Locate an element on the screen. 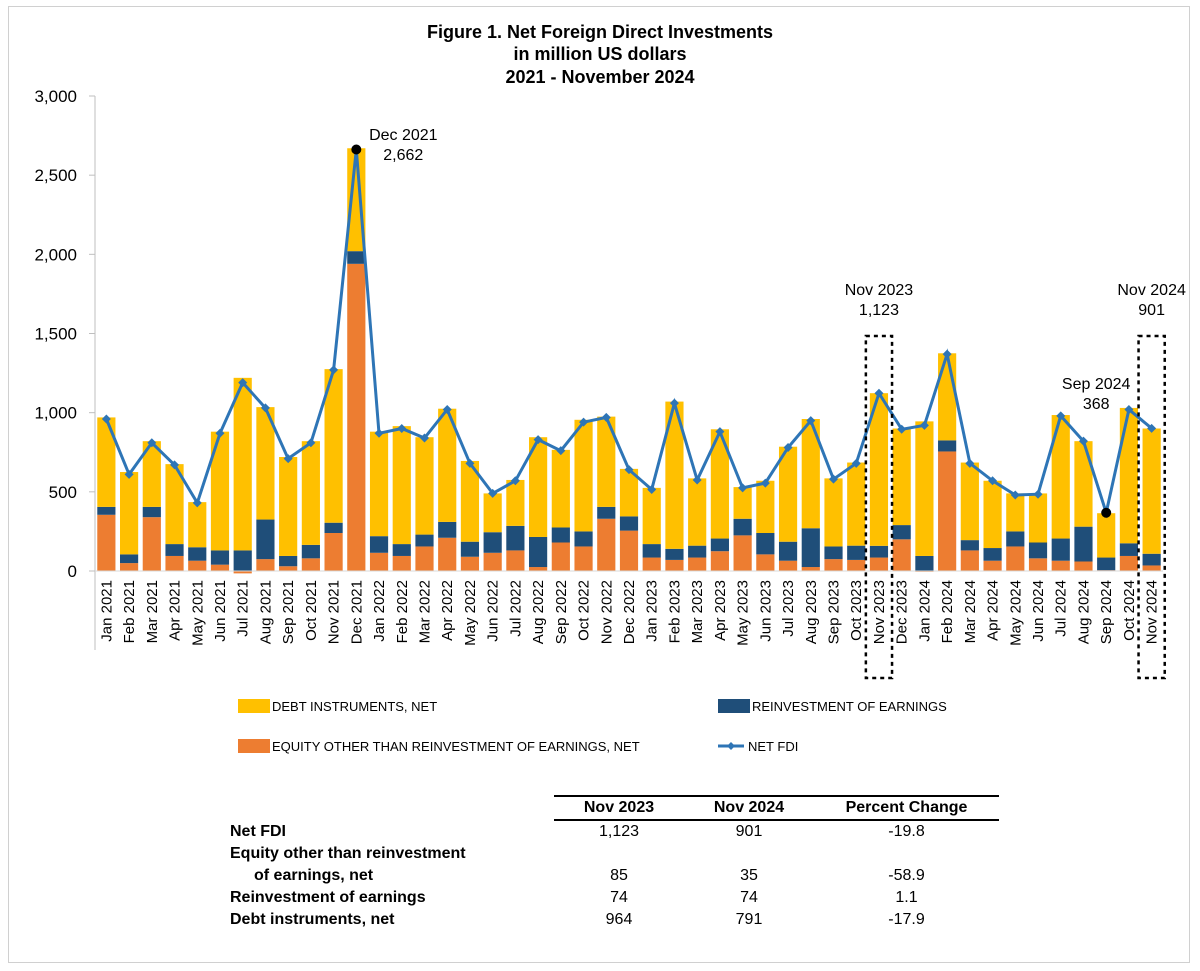 This screenshot has height=971, width=1200. legend-label-reinvestment: REINVESTMENT OF EARNINGS is located at coordinates (849, 706).